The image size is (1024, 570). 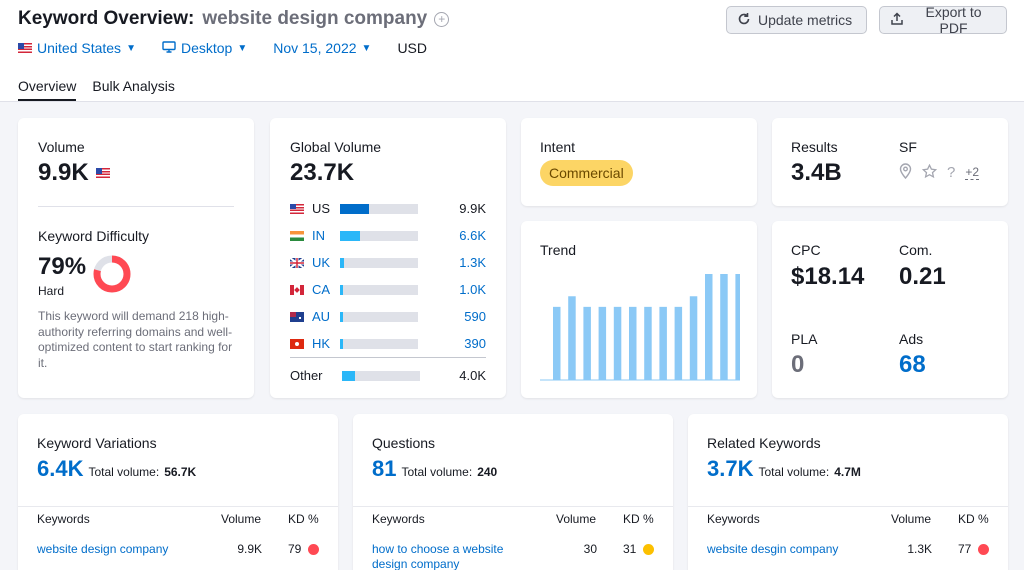 I want to click on country-volume: 1.3K, so click(x=472, y=262).